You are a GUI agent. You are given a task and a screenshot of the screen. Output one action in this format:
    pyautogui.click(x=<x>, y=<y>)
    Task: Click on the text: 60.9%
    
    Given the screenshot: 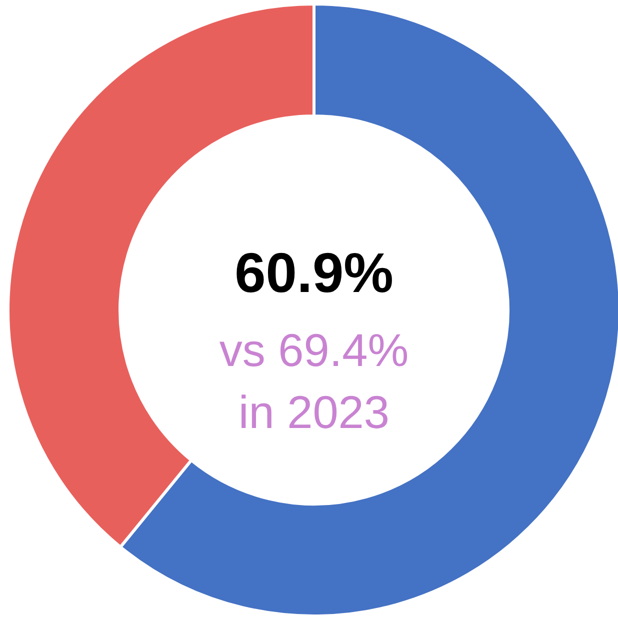 What is the action you would take?
    pyautogui.click(x=314, y=272)
    